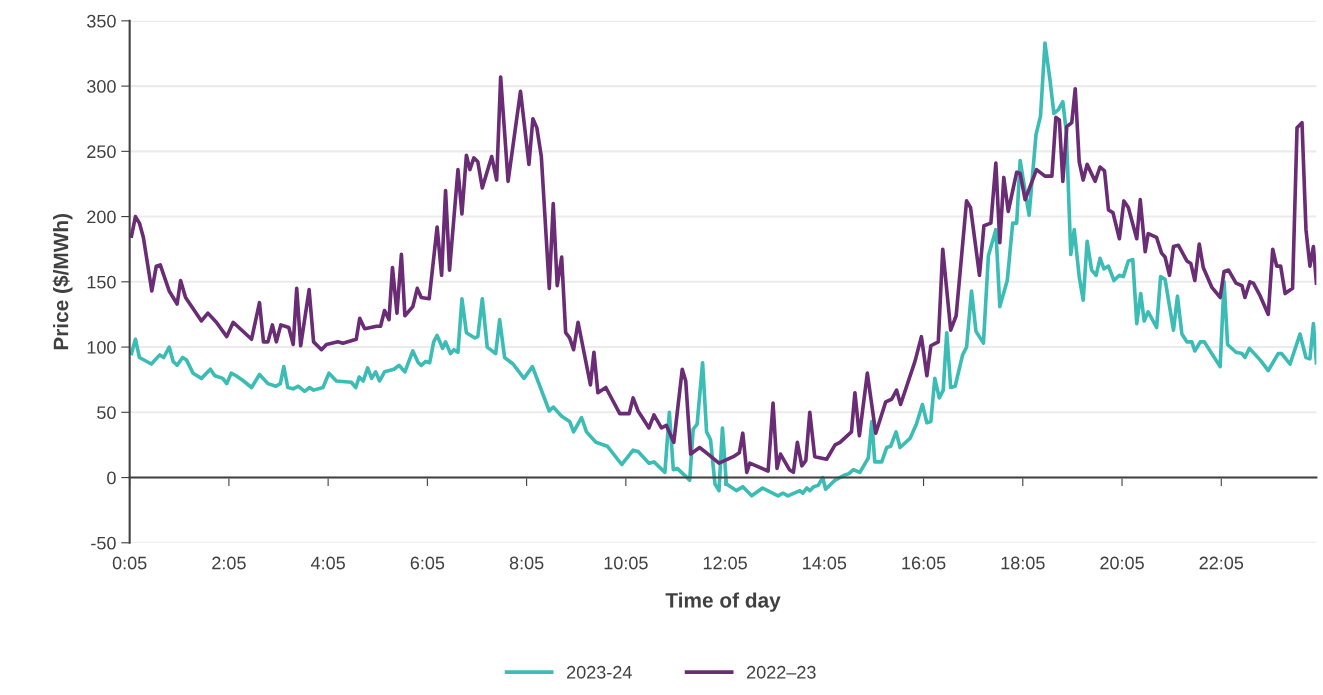 Image resolution: width=1323 pixels, height=695 pixels. Describe the element at coordinates (101, 347) in the screenshot. I see `y-tick-label: 100` at that location.